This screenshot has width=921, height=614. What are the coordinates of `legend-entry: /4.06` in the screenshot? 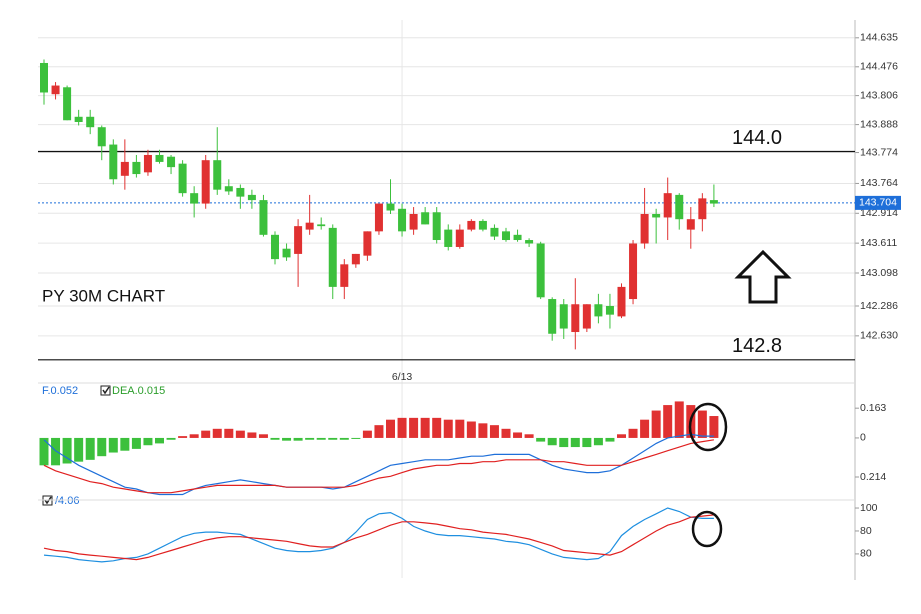 It's located at (67, 501).